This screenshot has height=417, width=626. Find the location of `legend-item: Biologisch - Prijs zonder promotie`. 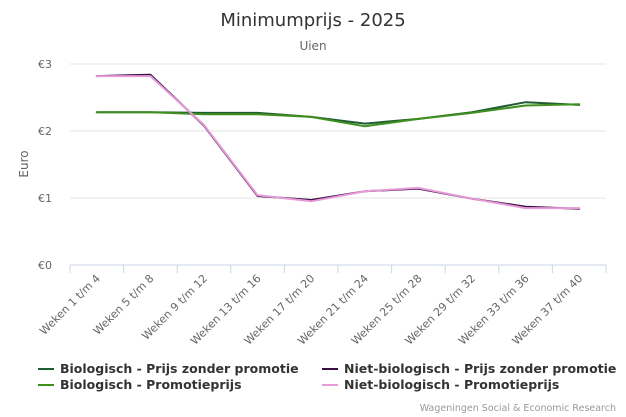

legend-item: Biologisch - Prijs zonder promotie is located at coordinates (168, 368).